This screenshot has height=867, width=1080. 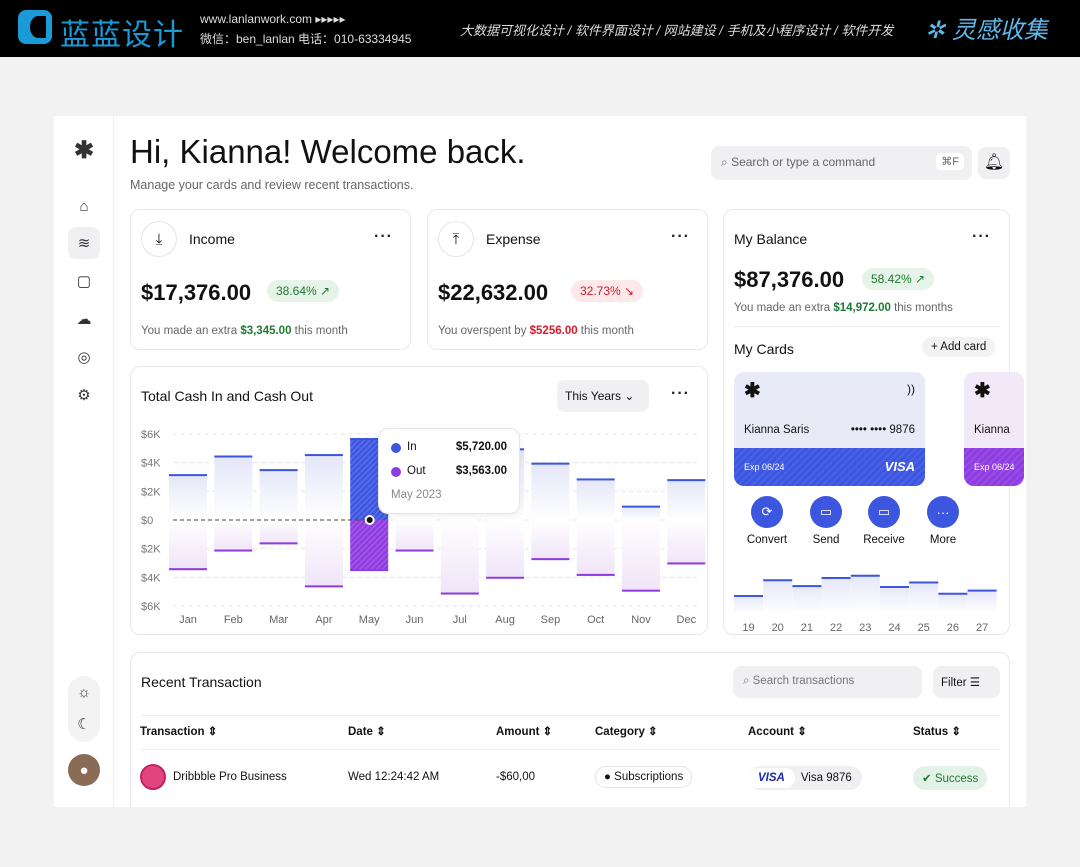 What do you see at coordinates (986, 30) in the screenshot?
I see `banner-brand: ✲ 灵感收集` at bounding box center [986, 30].